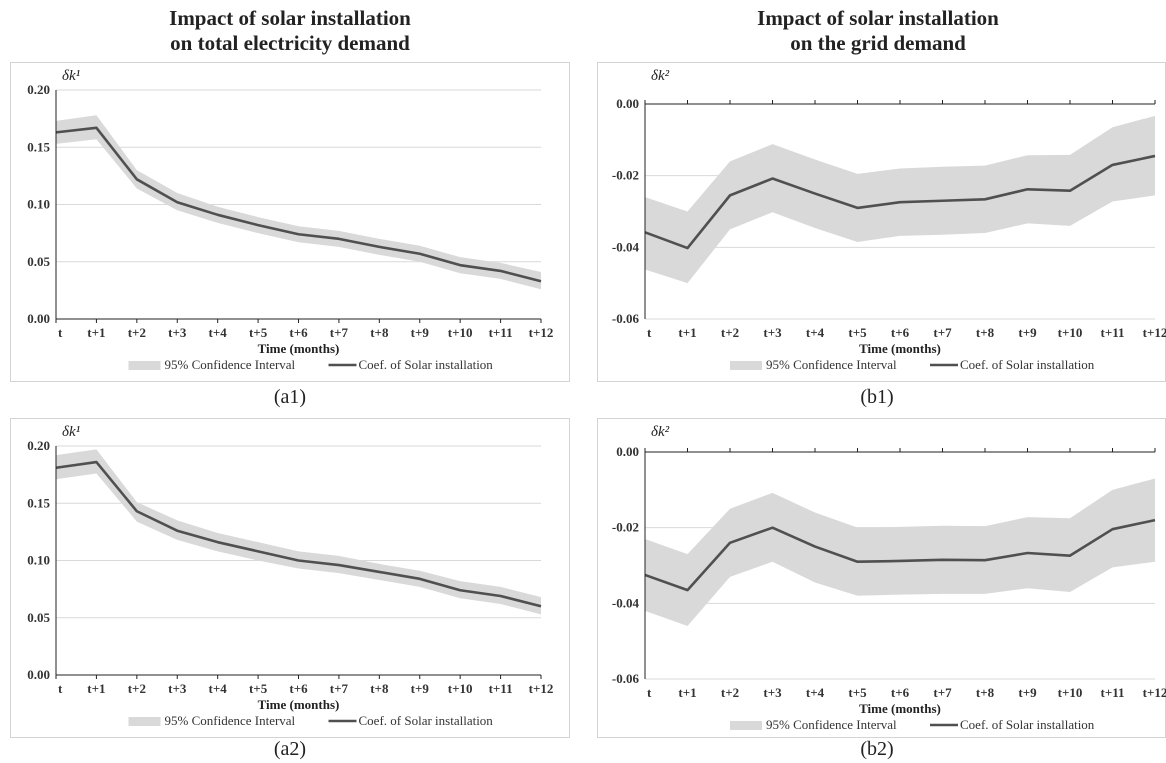  I want to click on y-tick-label: 0.20, so click(38, 89).